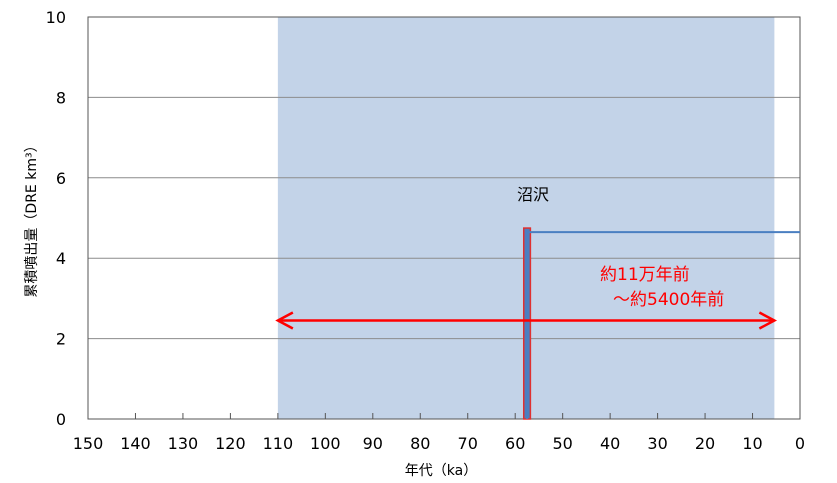  Describe the element at coordinates (657, 443) in the screenshot. I see `x-tick-label: 30` at that location.